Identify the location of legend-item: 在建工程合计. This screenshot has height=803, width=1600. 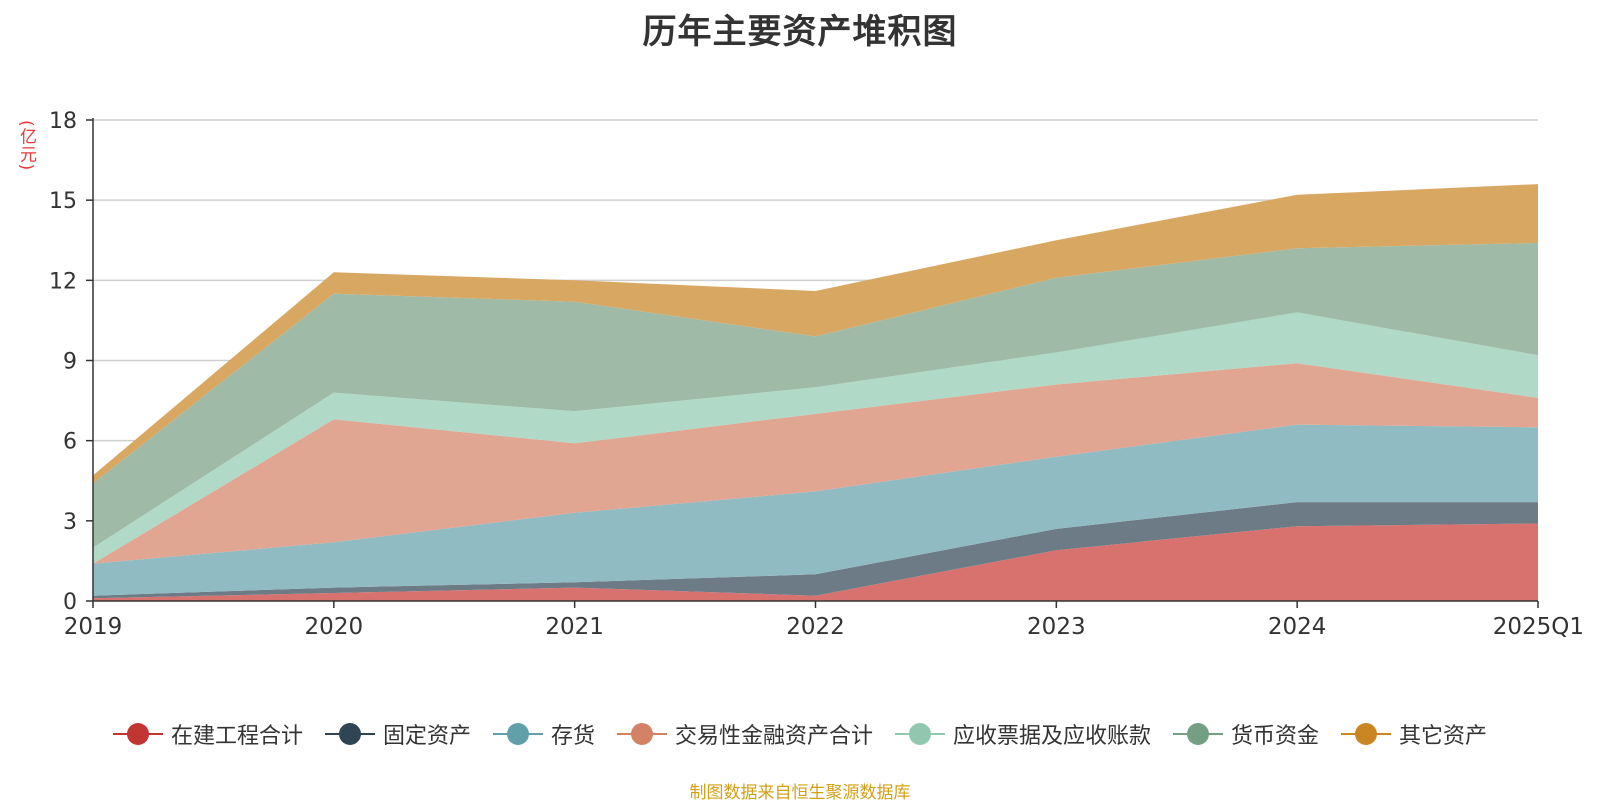
(208, 734).